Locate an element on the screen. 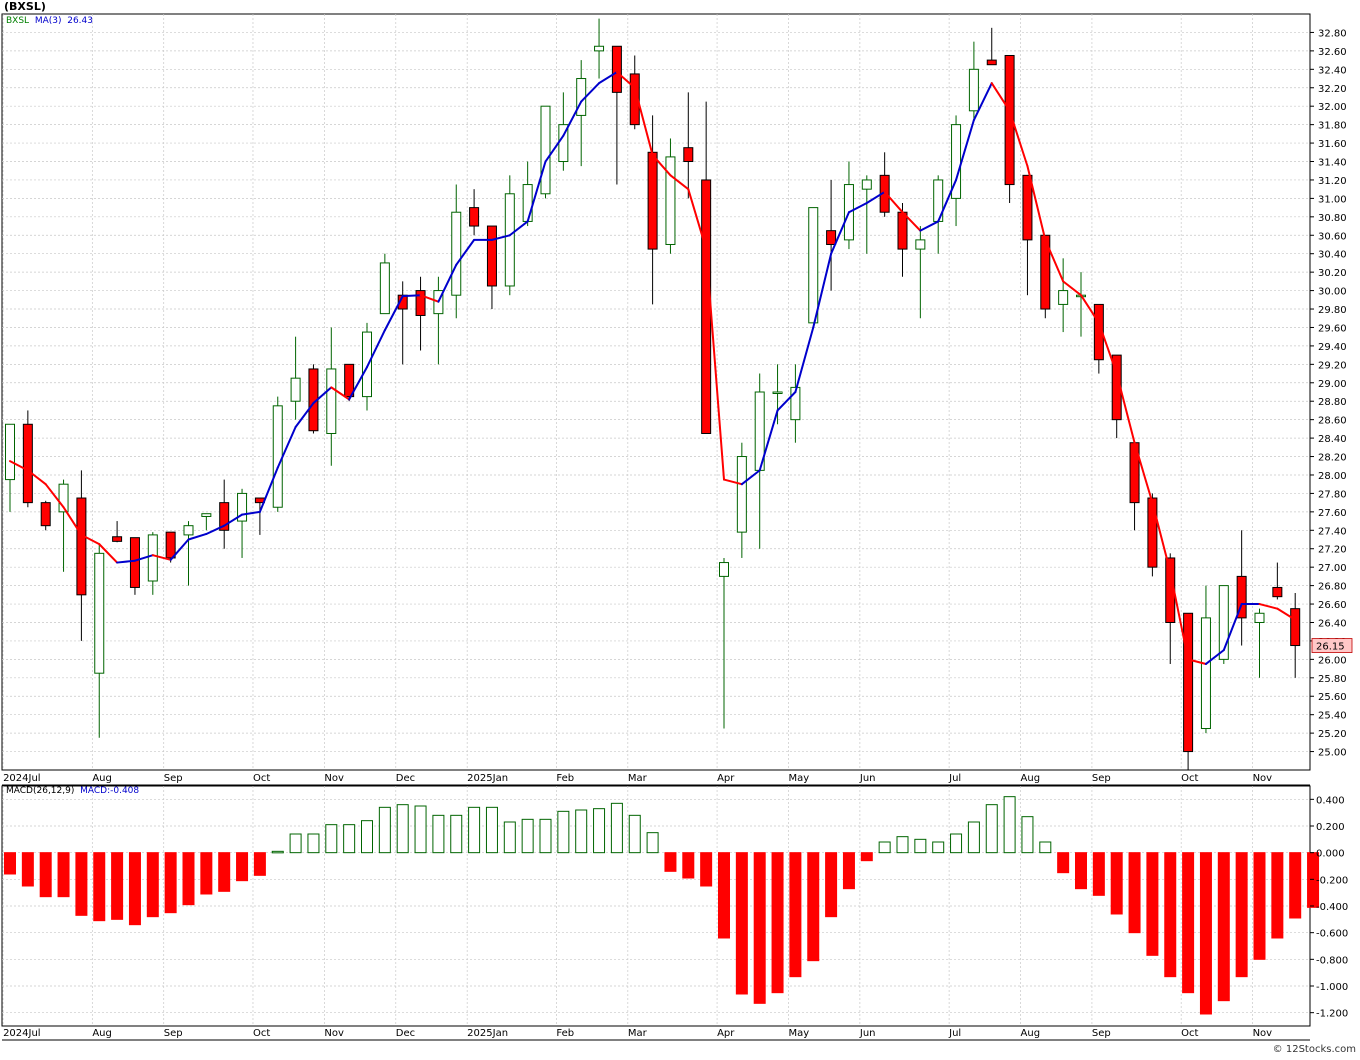 Image resolution: width=1360 pixels, height=1060 pixels. price-tick-label: 26.00 is located at coordinates (1332, 660).